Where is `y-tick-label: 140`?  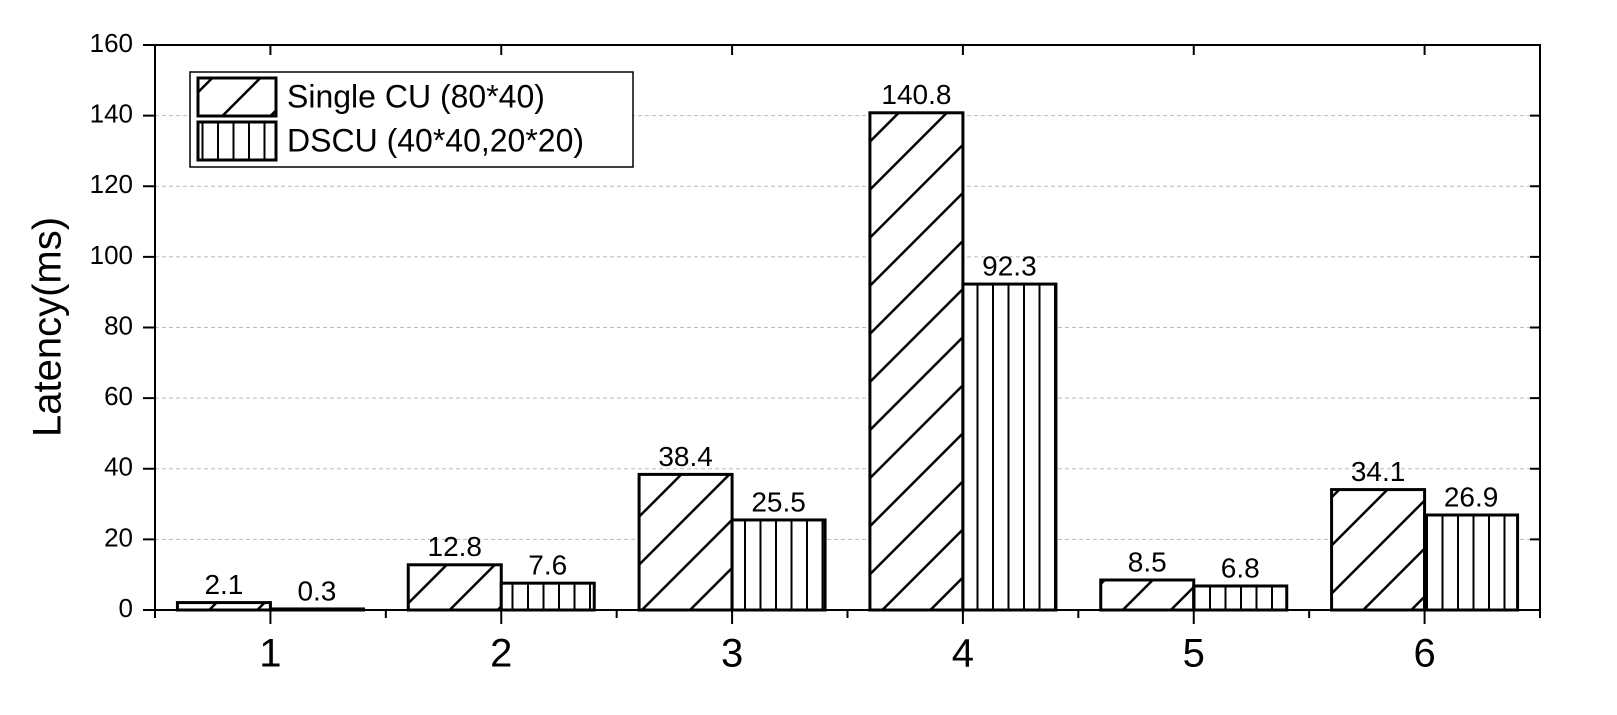
y-tick-label: 140 is located at coordinates (111, 114).